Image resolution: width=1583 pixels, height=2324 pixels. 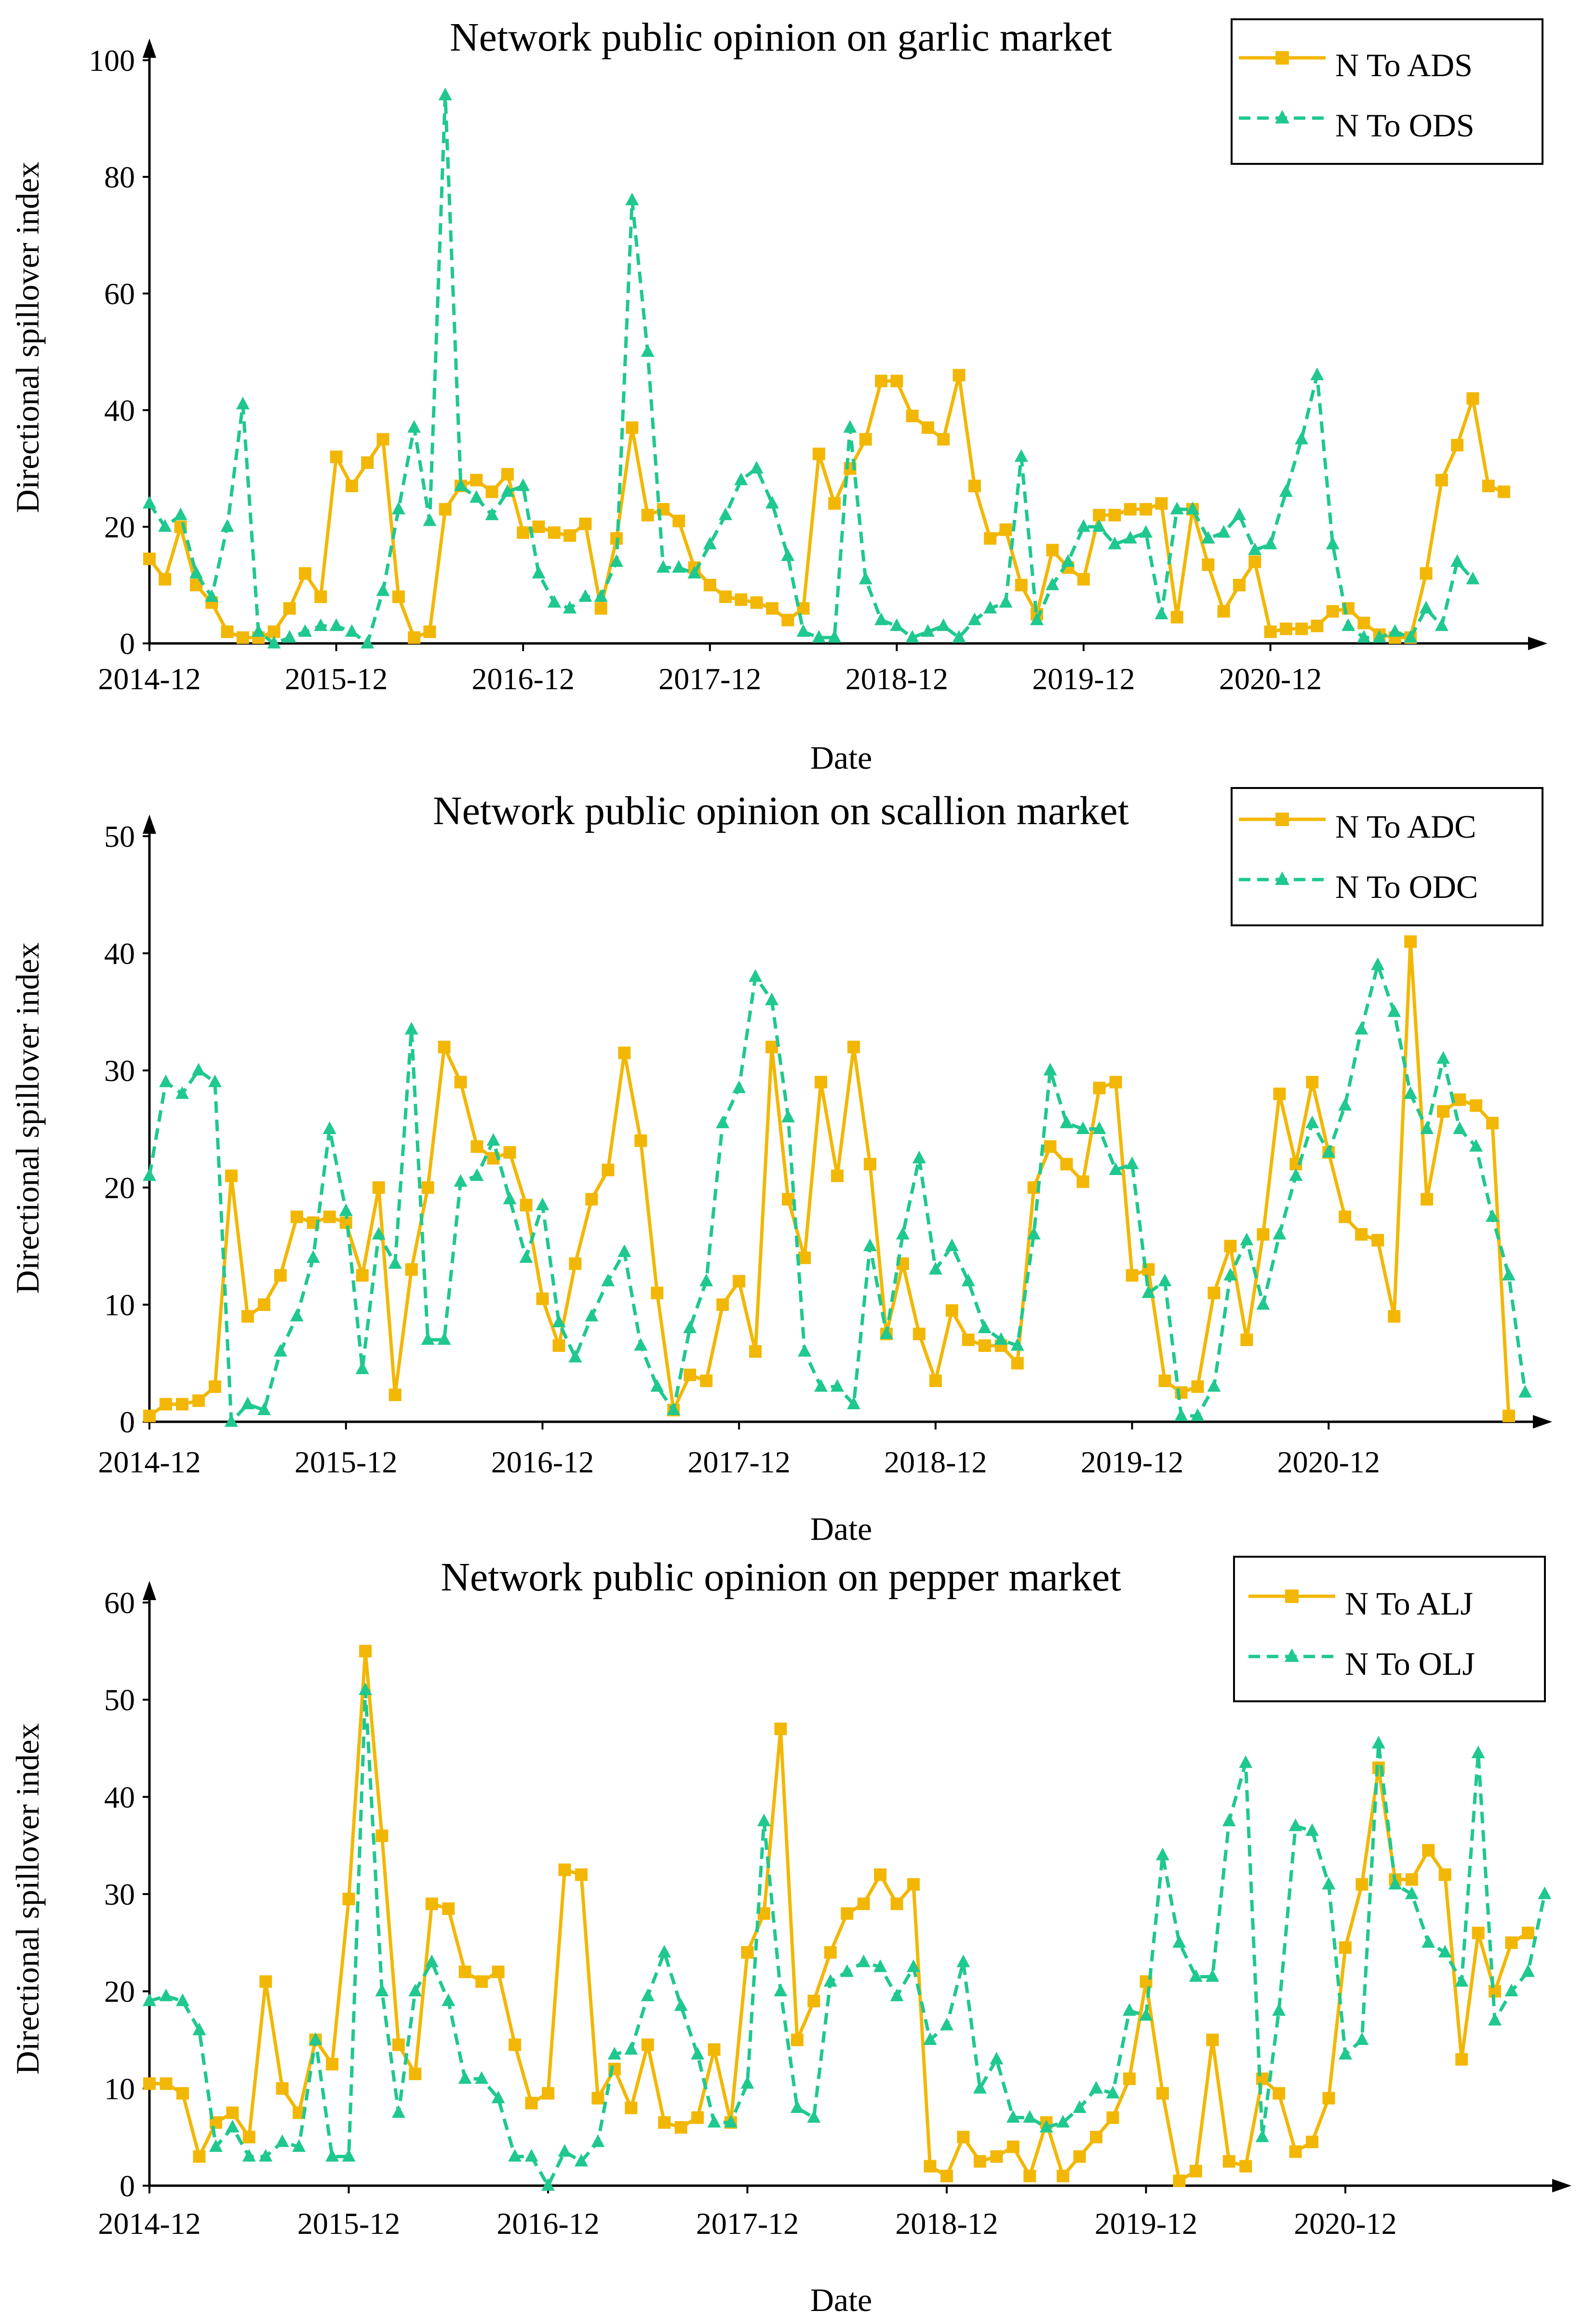 What do you see at coordinates (112, 60) in the screenshot?
I see `y-tick-label: 100` at bounding box center [112, 60].